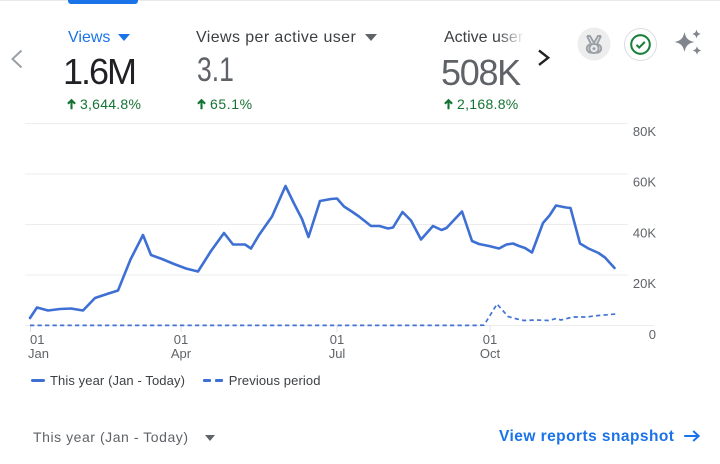 This screenshot has width=720, height=464. Describe the element at coordinates (490, 353) in the screenshot. I see `svg-text: Oct` at that location.